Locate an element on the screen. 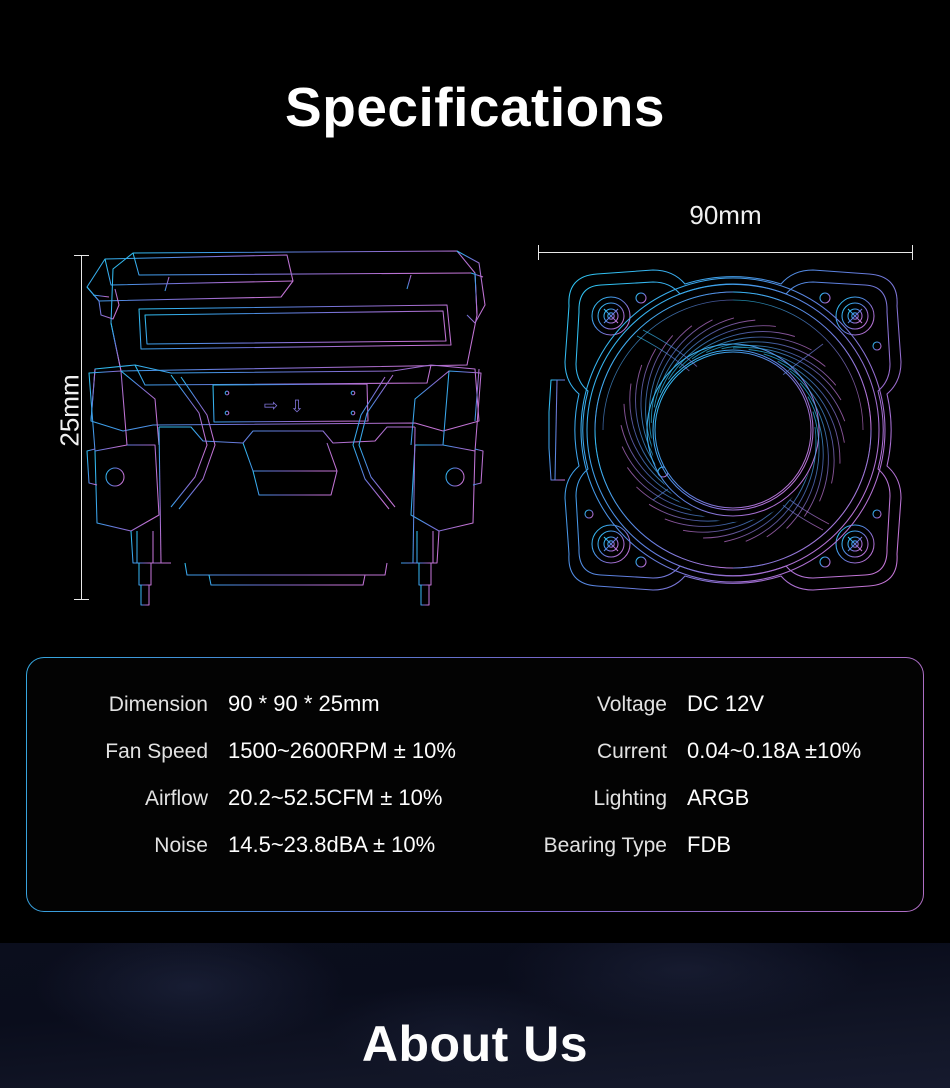  about-us-section: About Us is located at coordinates (475, 1015).